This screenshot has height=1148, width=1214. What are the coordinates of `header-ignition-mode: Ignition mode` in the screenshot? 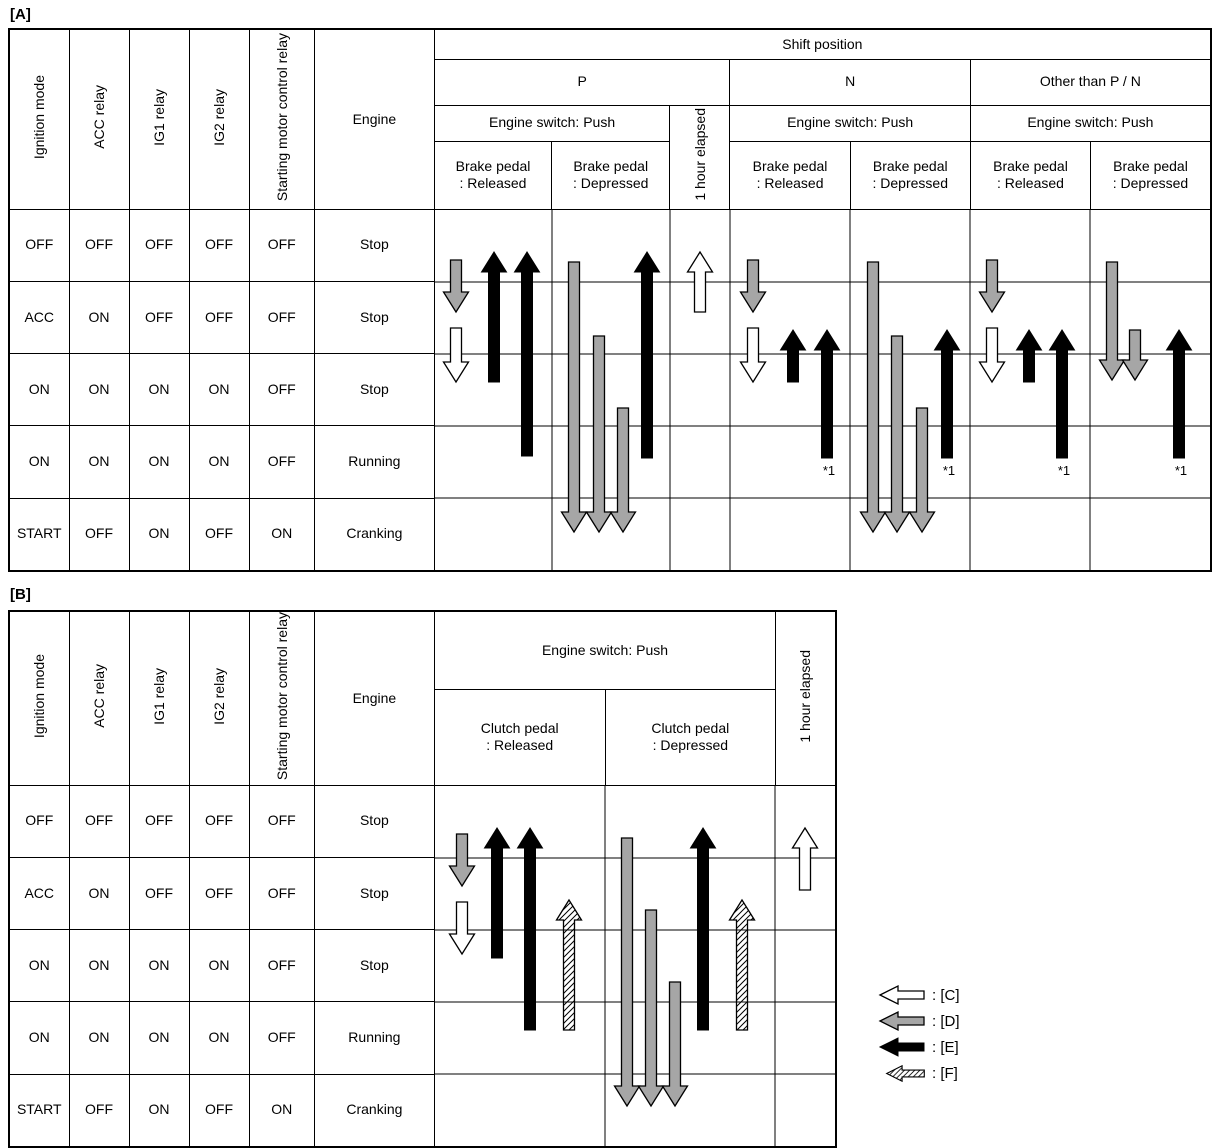 It's located at (39, 698).